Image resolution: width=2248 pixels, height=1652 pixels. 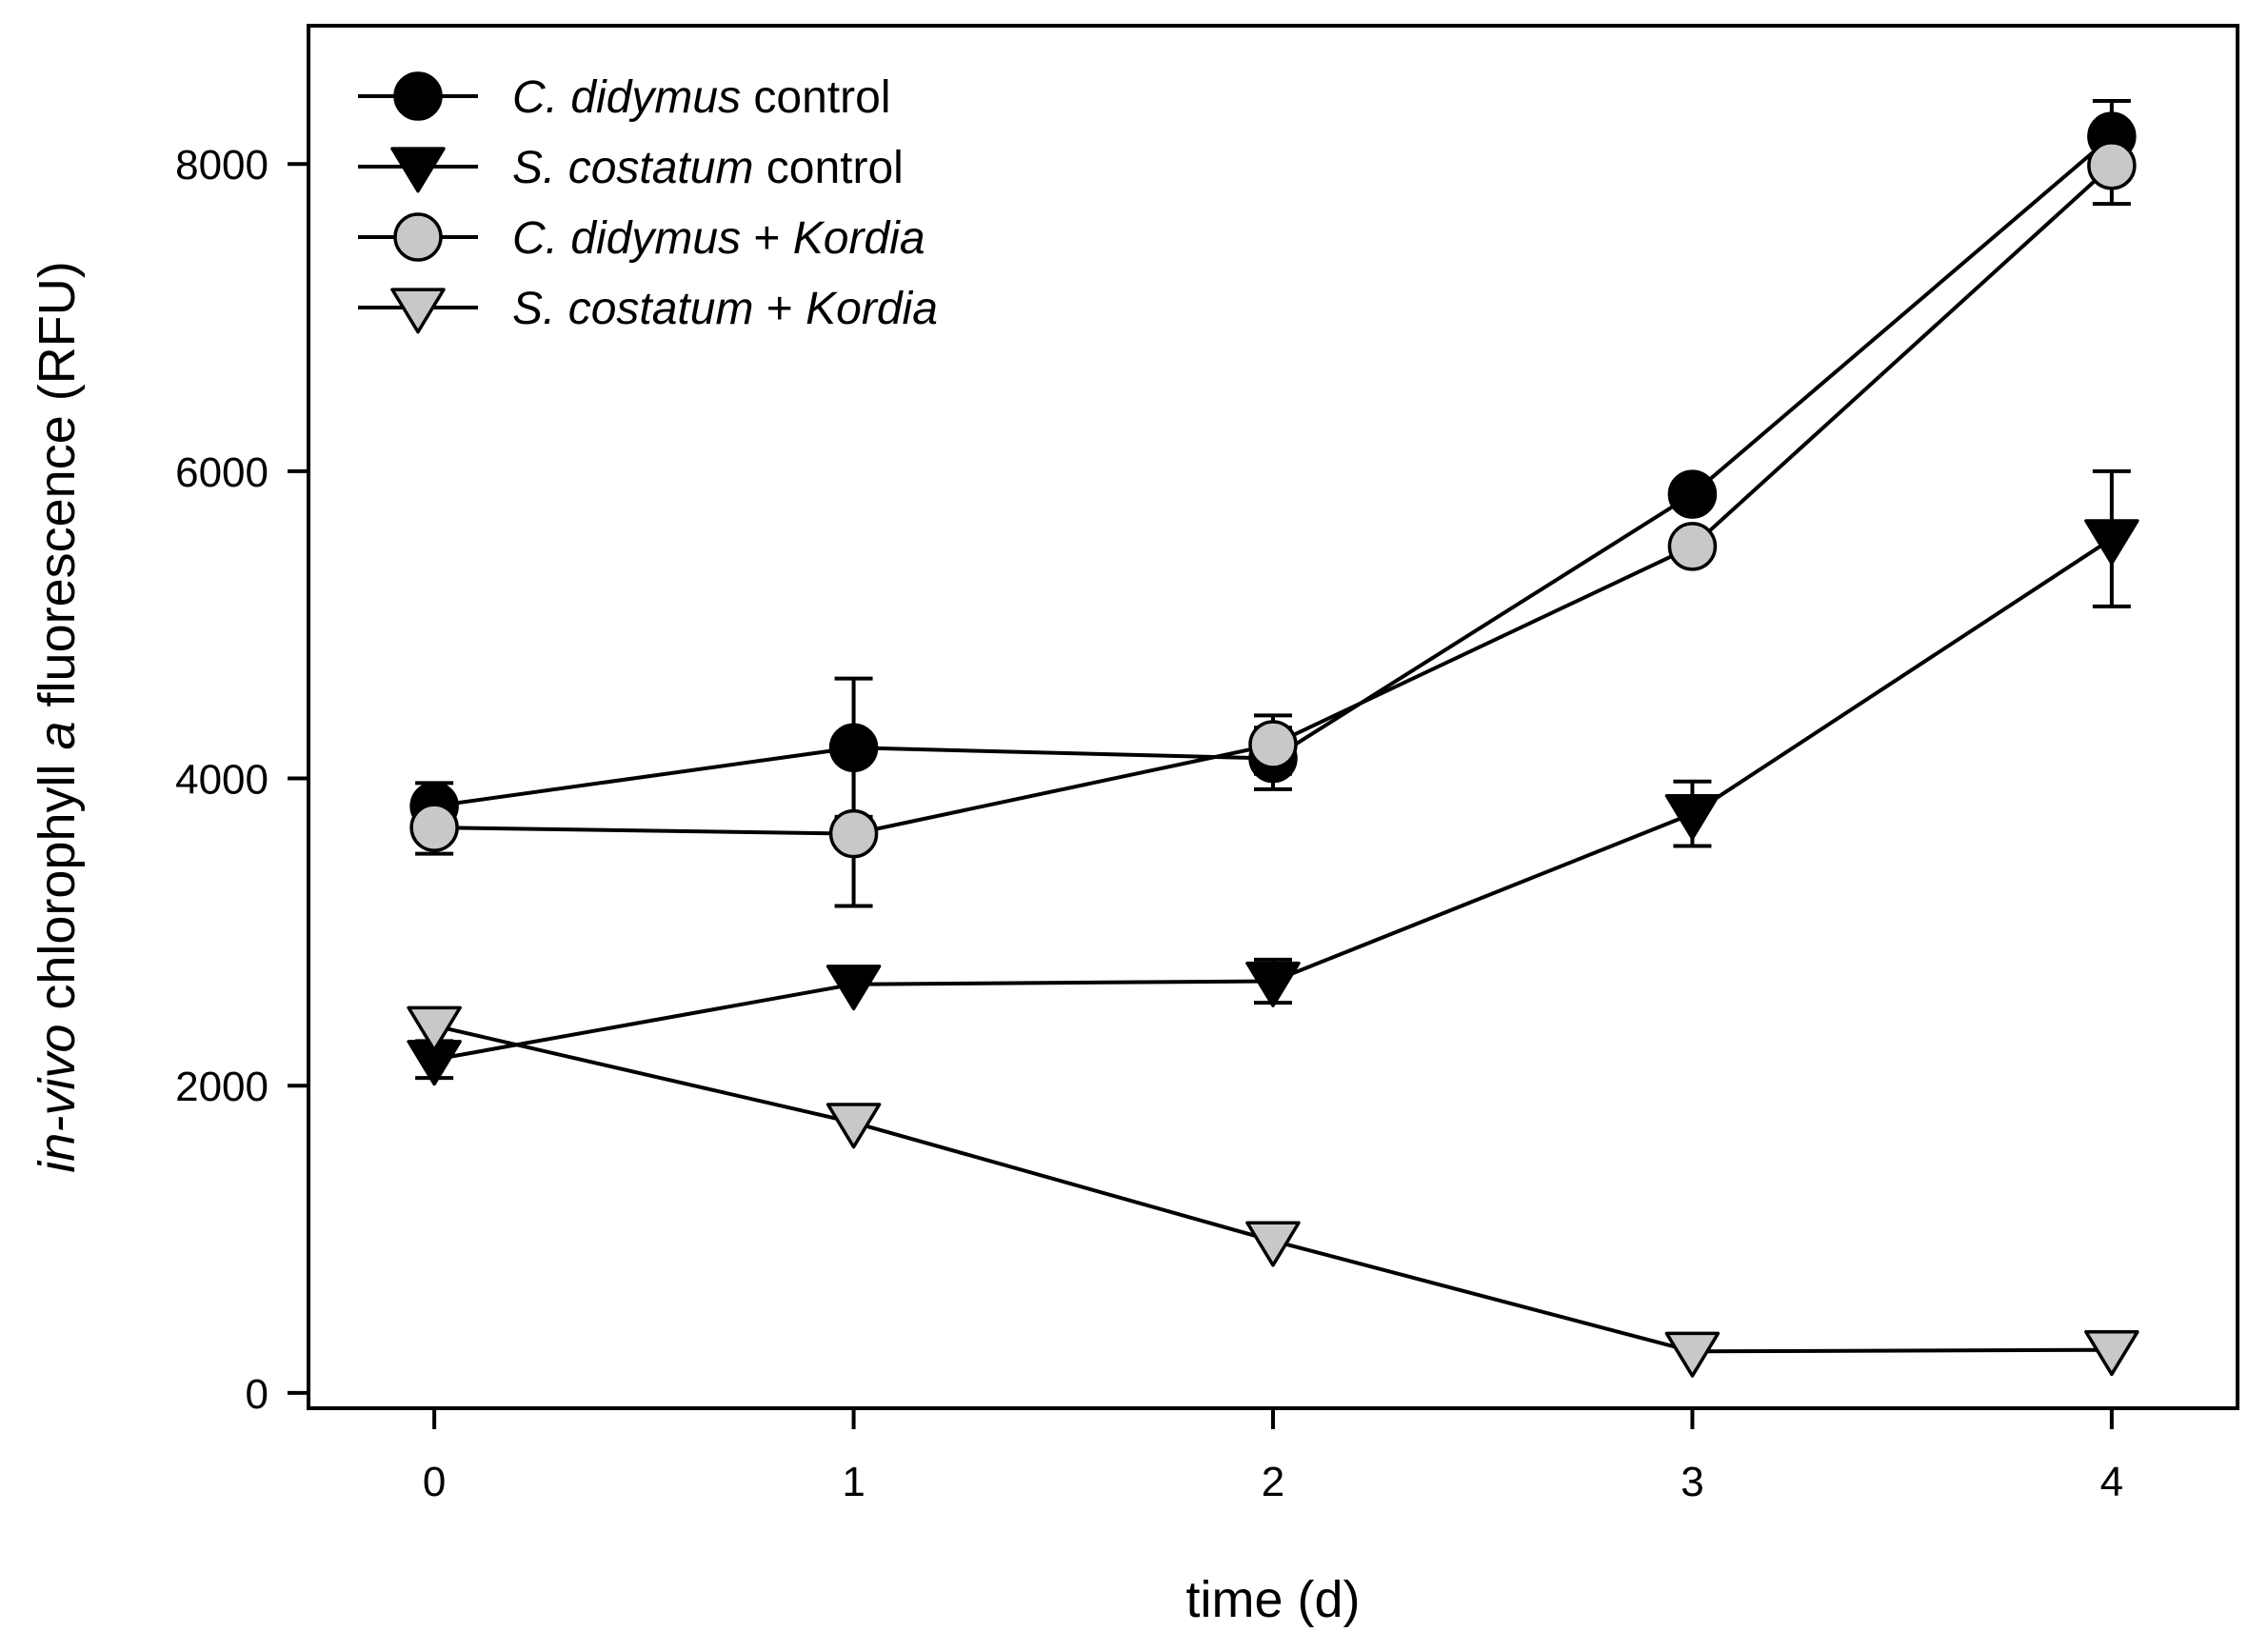 What do you see at coordinates (57, 735) in the screenshot?
I see `text-part: a` at bounding box center [57, 735].